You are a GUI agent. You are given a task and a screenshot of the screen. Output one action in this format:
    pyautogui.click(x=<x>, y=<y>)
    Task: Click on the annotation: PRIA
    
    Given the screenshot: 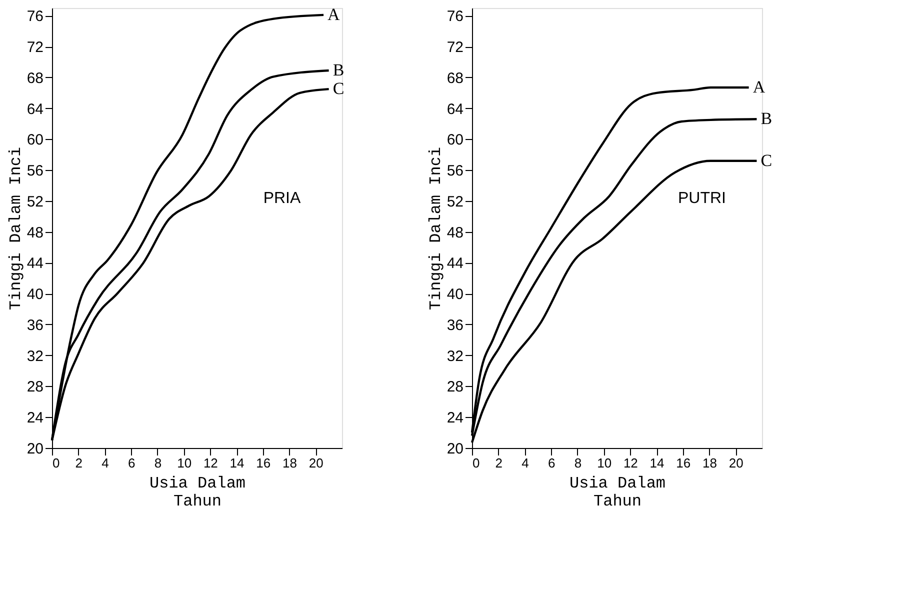 What is the action you would take?
    pyautogui.click(x=282, y=198)
    